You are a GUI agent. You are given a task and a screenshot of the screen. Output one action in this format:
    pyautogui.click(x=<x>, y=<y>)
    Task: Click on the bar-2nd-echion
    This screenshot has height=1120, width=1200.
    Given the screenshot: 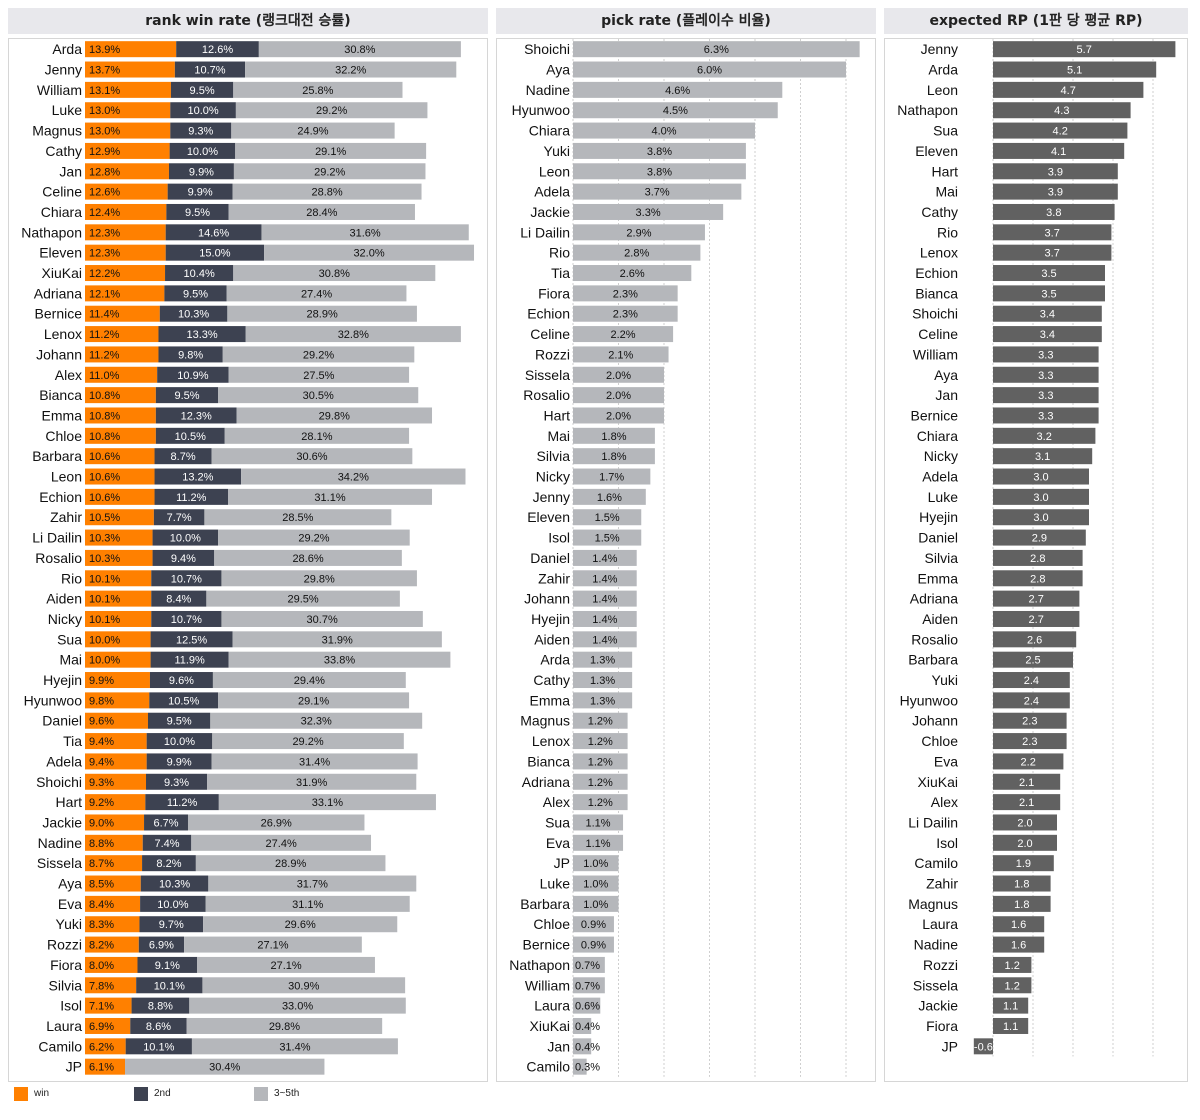 What is the action you would take?
    pyautogui.click(x=191, y=496)
    